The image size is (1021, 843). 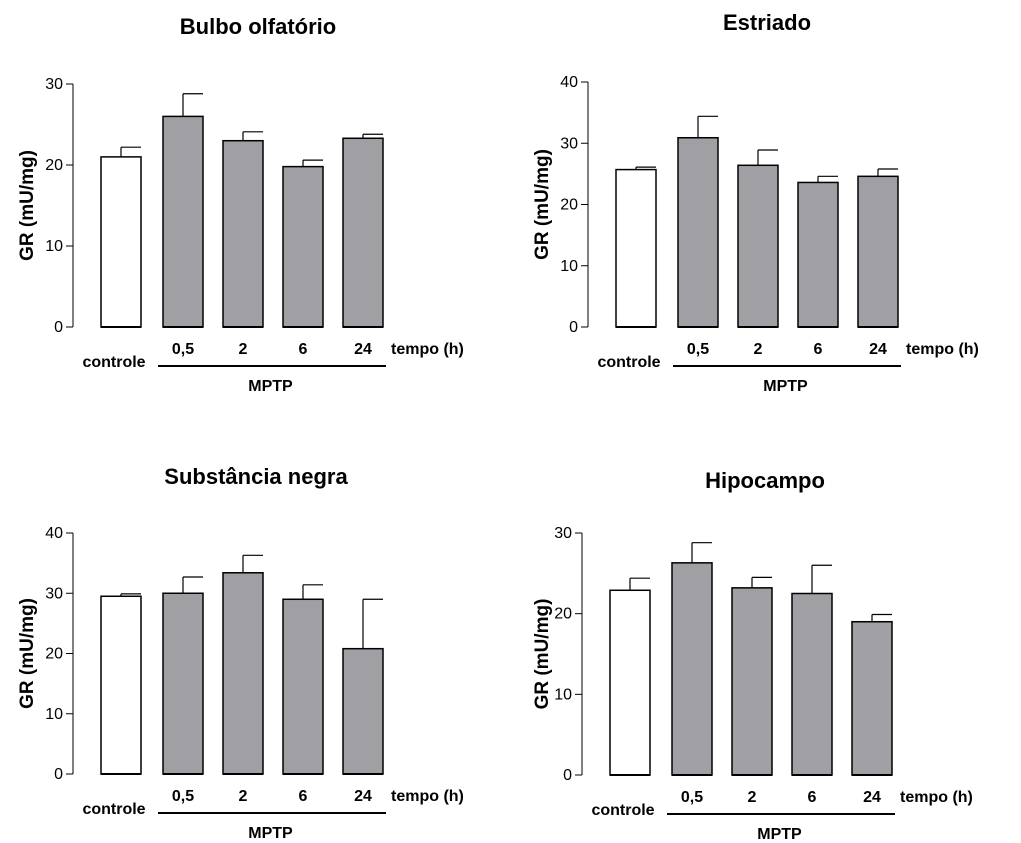 I want to click on chart-title: Hipocampo, so click(x=765, y=480).